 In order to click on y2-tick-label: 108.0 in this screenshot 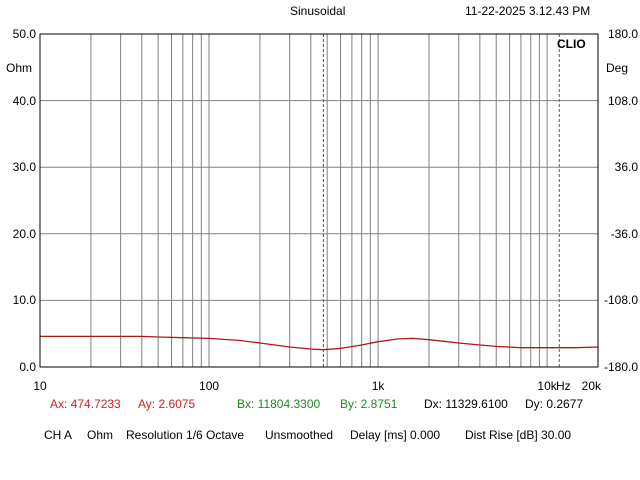, I will do `click(622, 100)`.